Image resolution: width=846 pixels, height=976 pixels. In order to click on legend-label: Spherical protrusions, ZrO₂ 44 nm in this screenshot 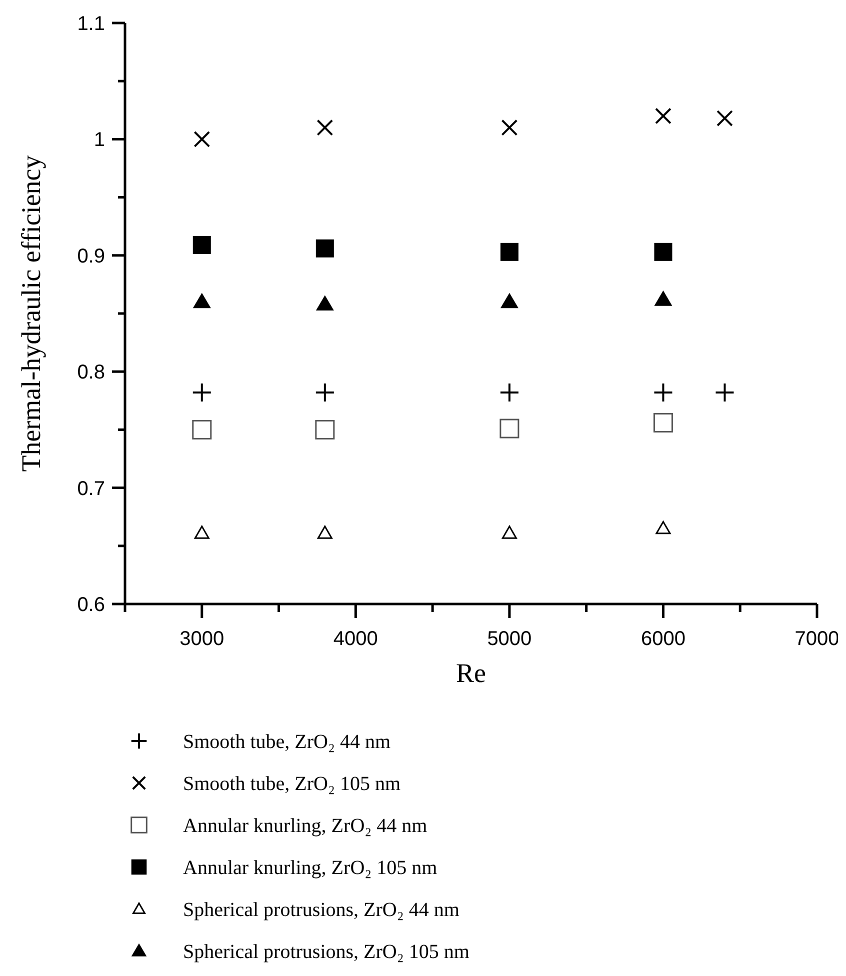, I will do `click(321, 910)`.